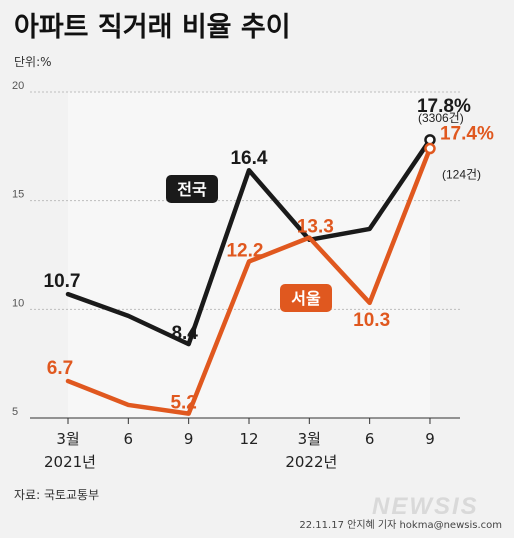 This screenshot has height=538, width=514. What do you see at coordinates (461, 175) in the screenshot?
I see `count-note: (124건)` at bounding box center [461, 175].